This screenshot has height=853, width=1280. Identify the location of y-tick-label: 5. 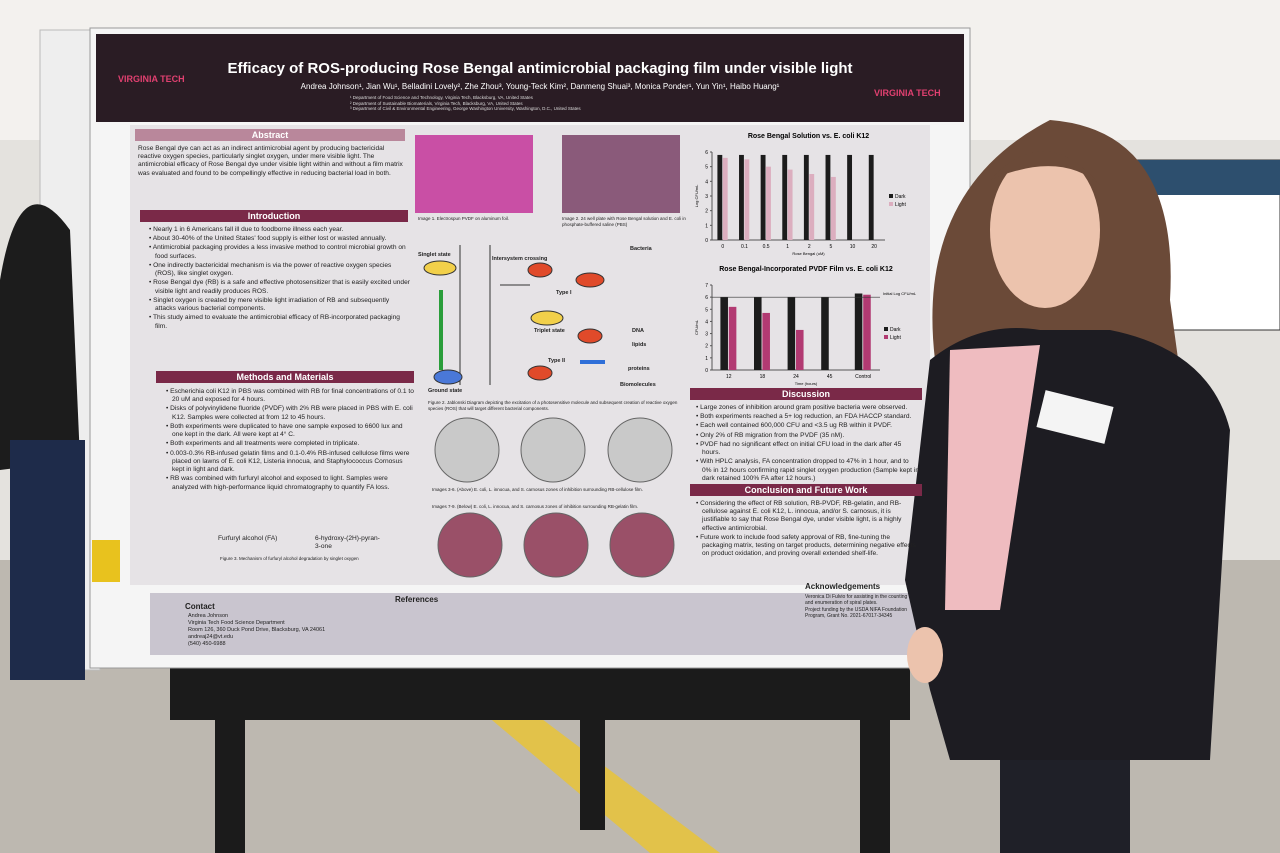
(706, 310).